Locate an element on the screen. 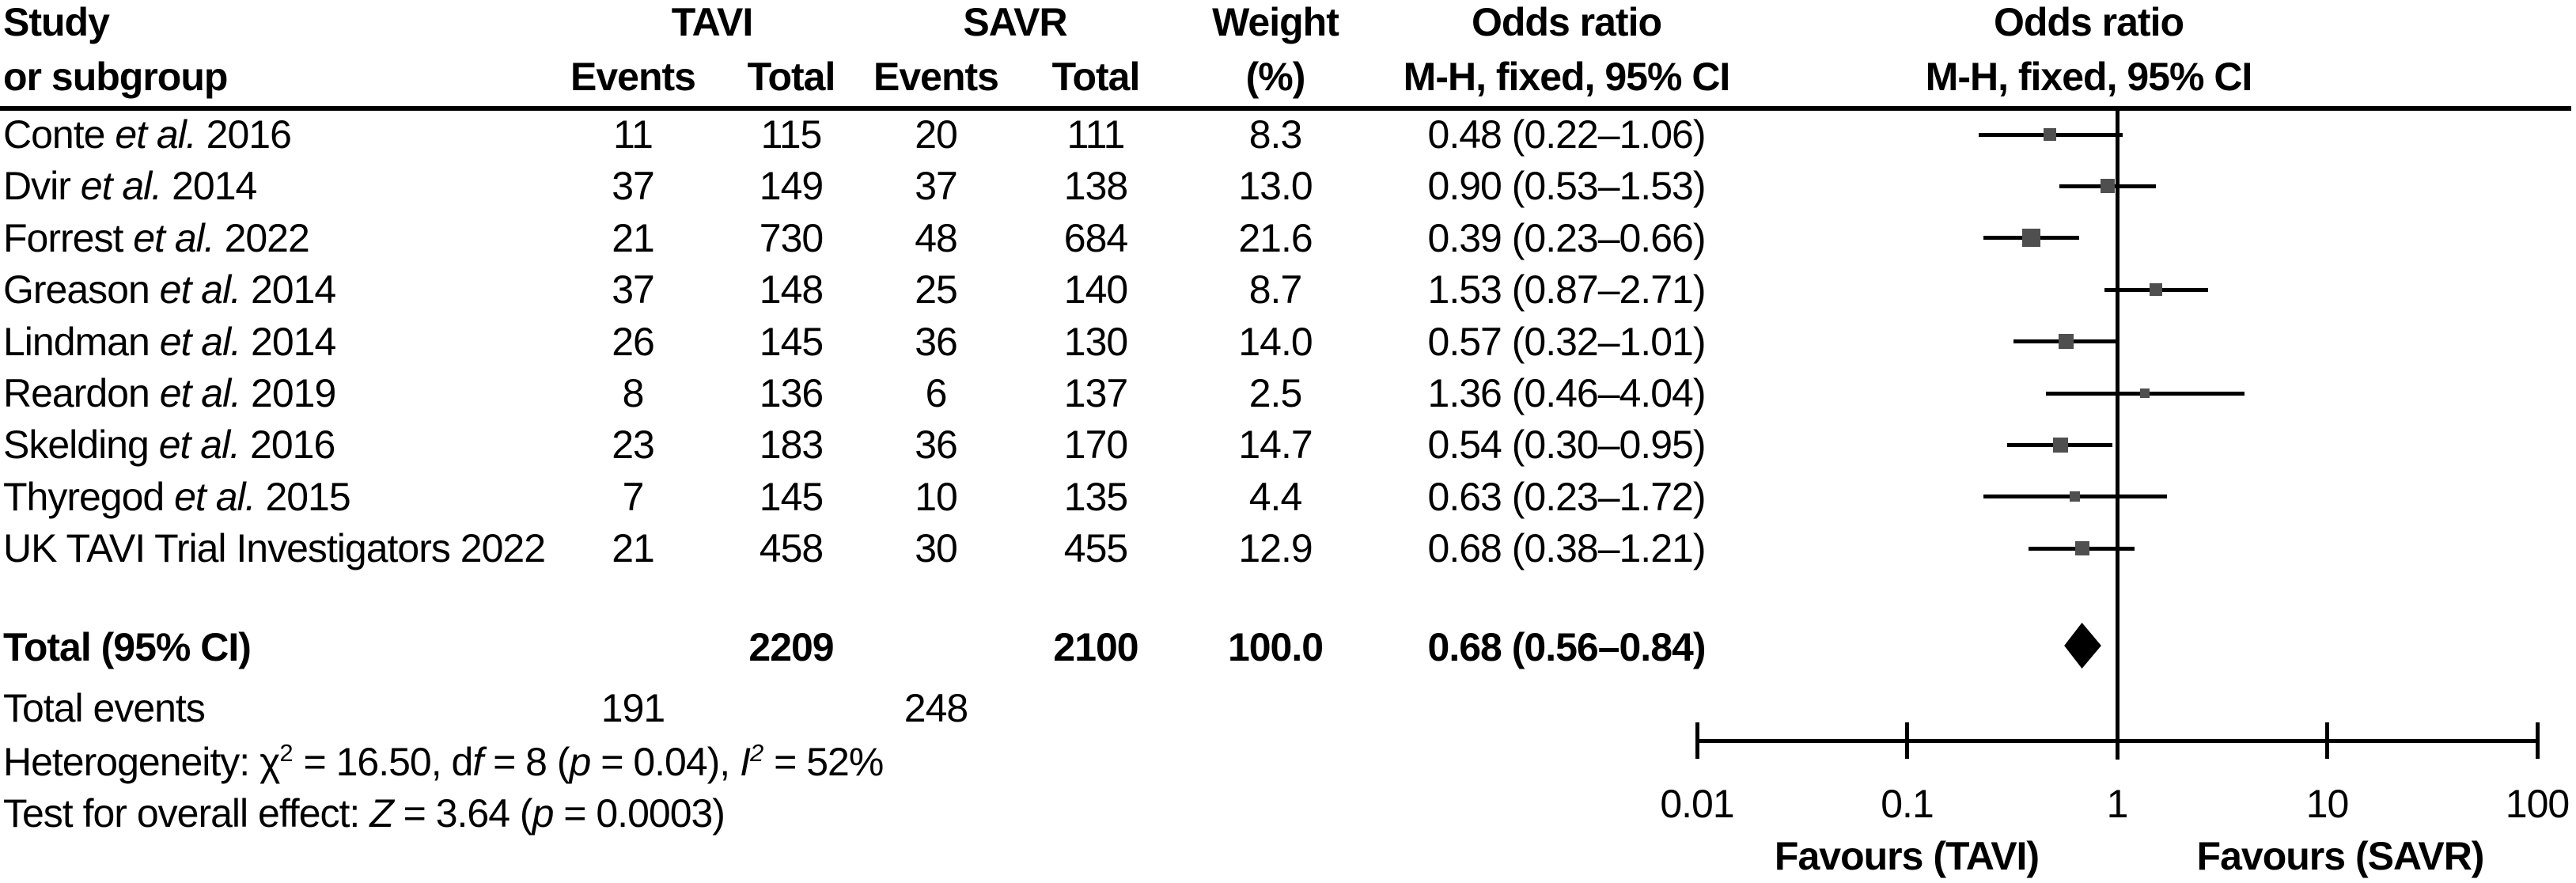  study-name: Lindman et al. 2014 is located at coordinates (169, 341).